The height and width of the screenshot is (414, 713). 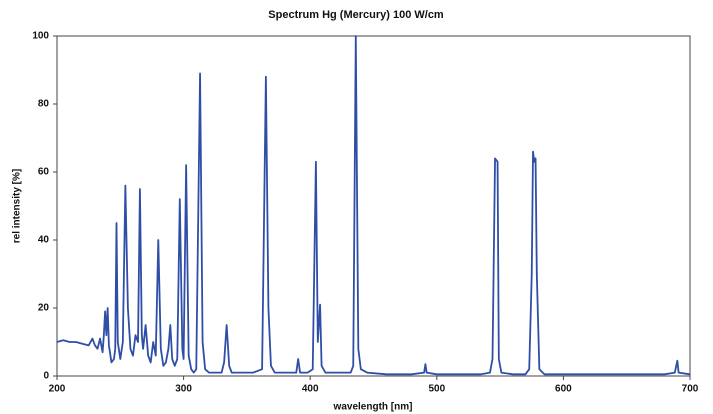 I want to click on x-axis-label: wavelength [nm], so click(x=373, y=407).